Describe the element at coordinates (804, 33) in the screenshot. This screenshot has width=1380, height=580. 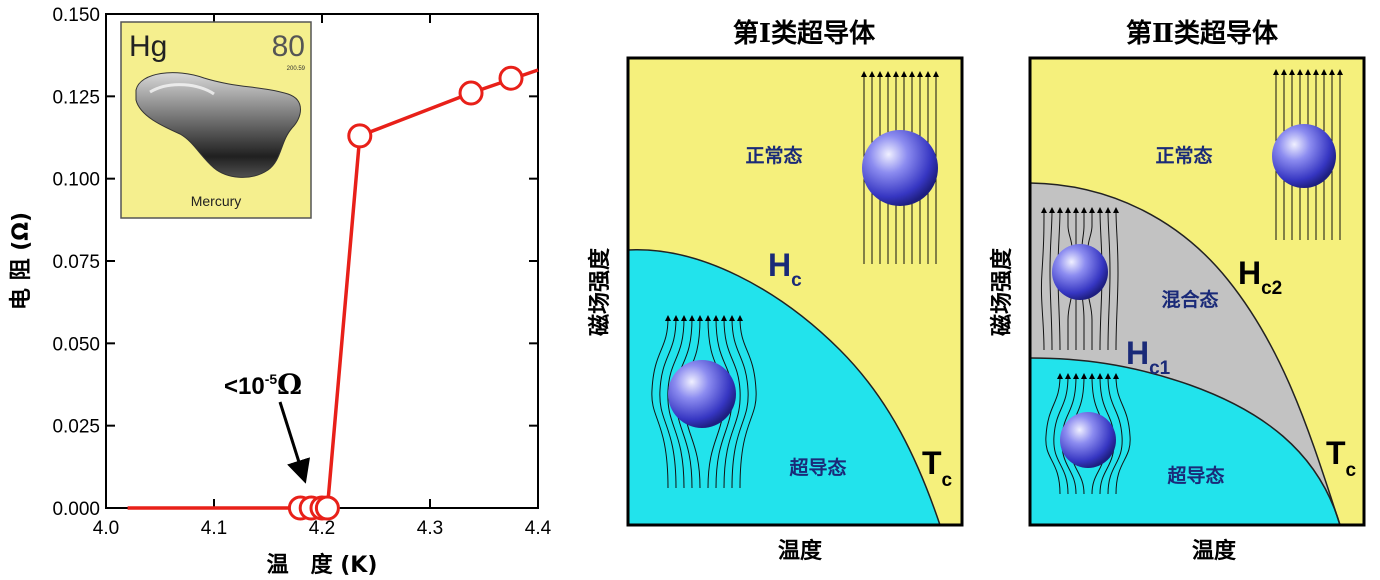
I see `type1-title: 第Ⅰ类超导体` at that location.